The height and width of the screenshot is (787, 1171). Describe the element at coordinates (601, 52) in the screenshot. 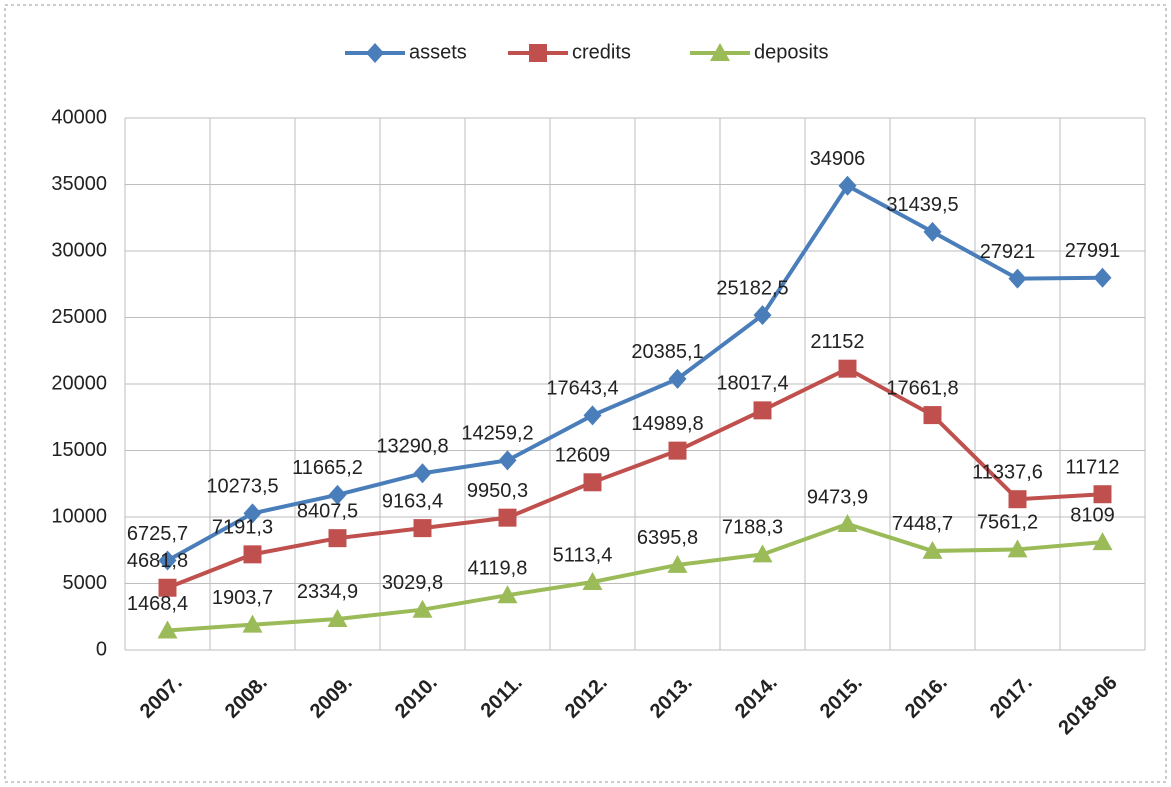

I see `legend-label: credits` at that location.